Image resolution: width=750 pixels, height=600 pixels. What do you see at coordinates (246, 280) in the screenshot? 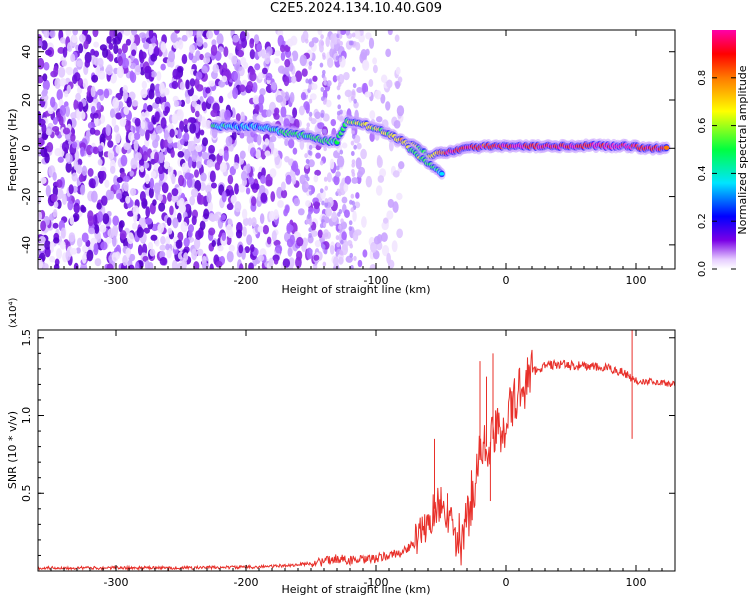
I see `spectrogram-x-tick-label: -200` at bounding box center [246, 280].